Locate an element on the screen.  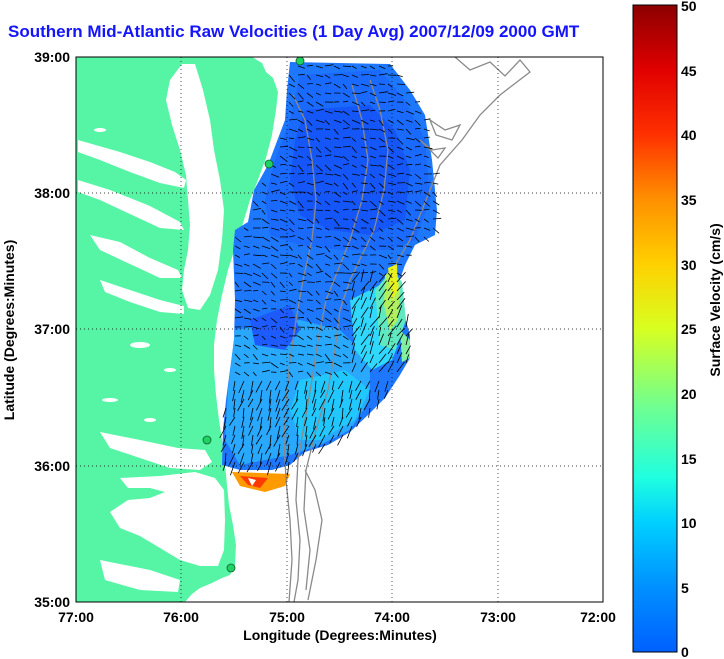
y-tick-label: 36:00 is located at coordinates (52, 466).